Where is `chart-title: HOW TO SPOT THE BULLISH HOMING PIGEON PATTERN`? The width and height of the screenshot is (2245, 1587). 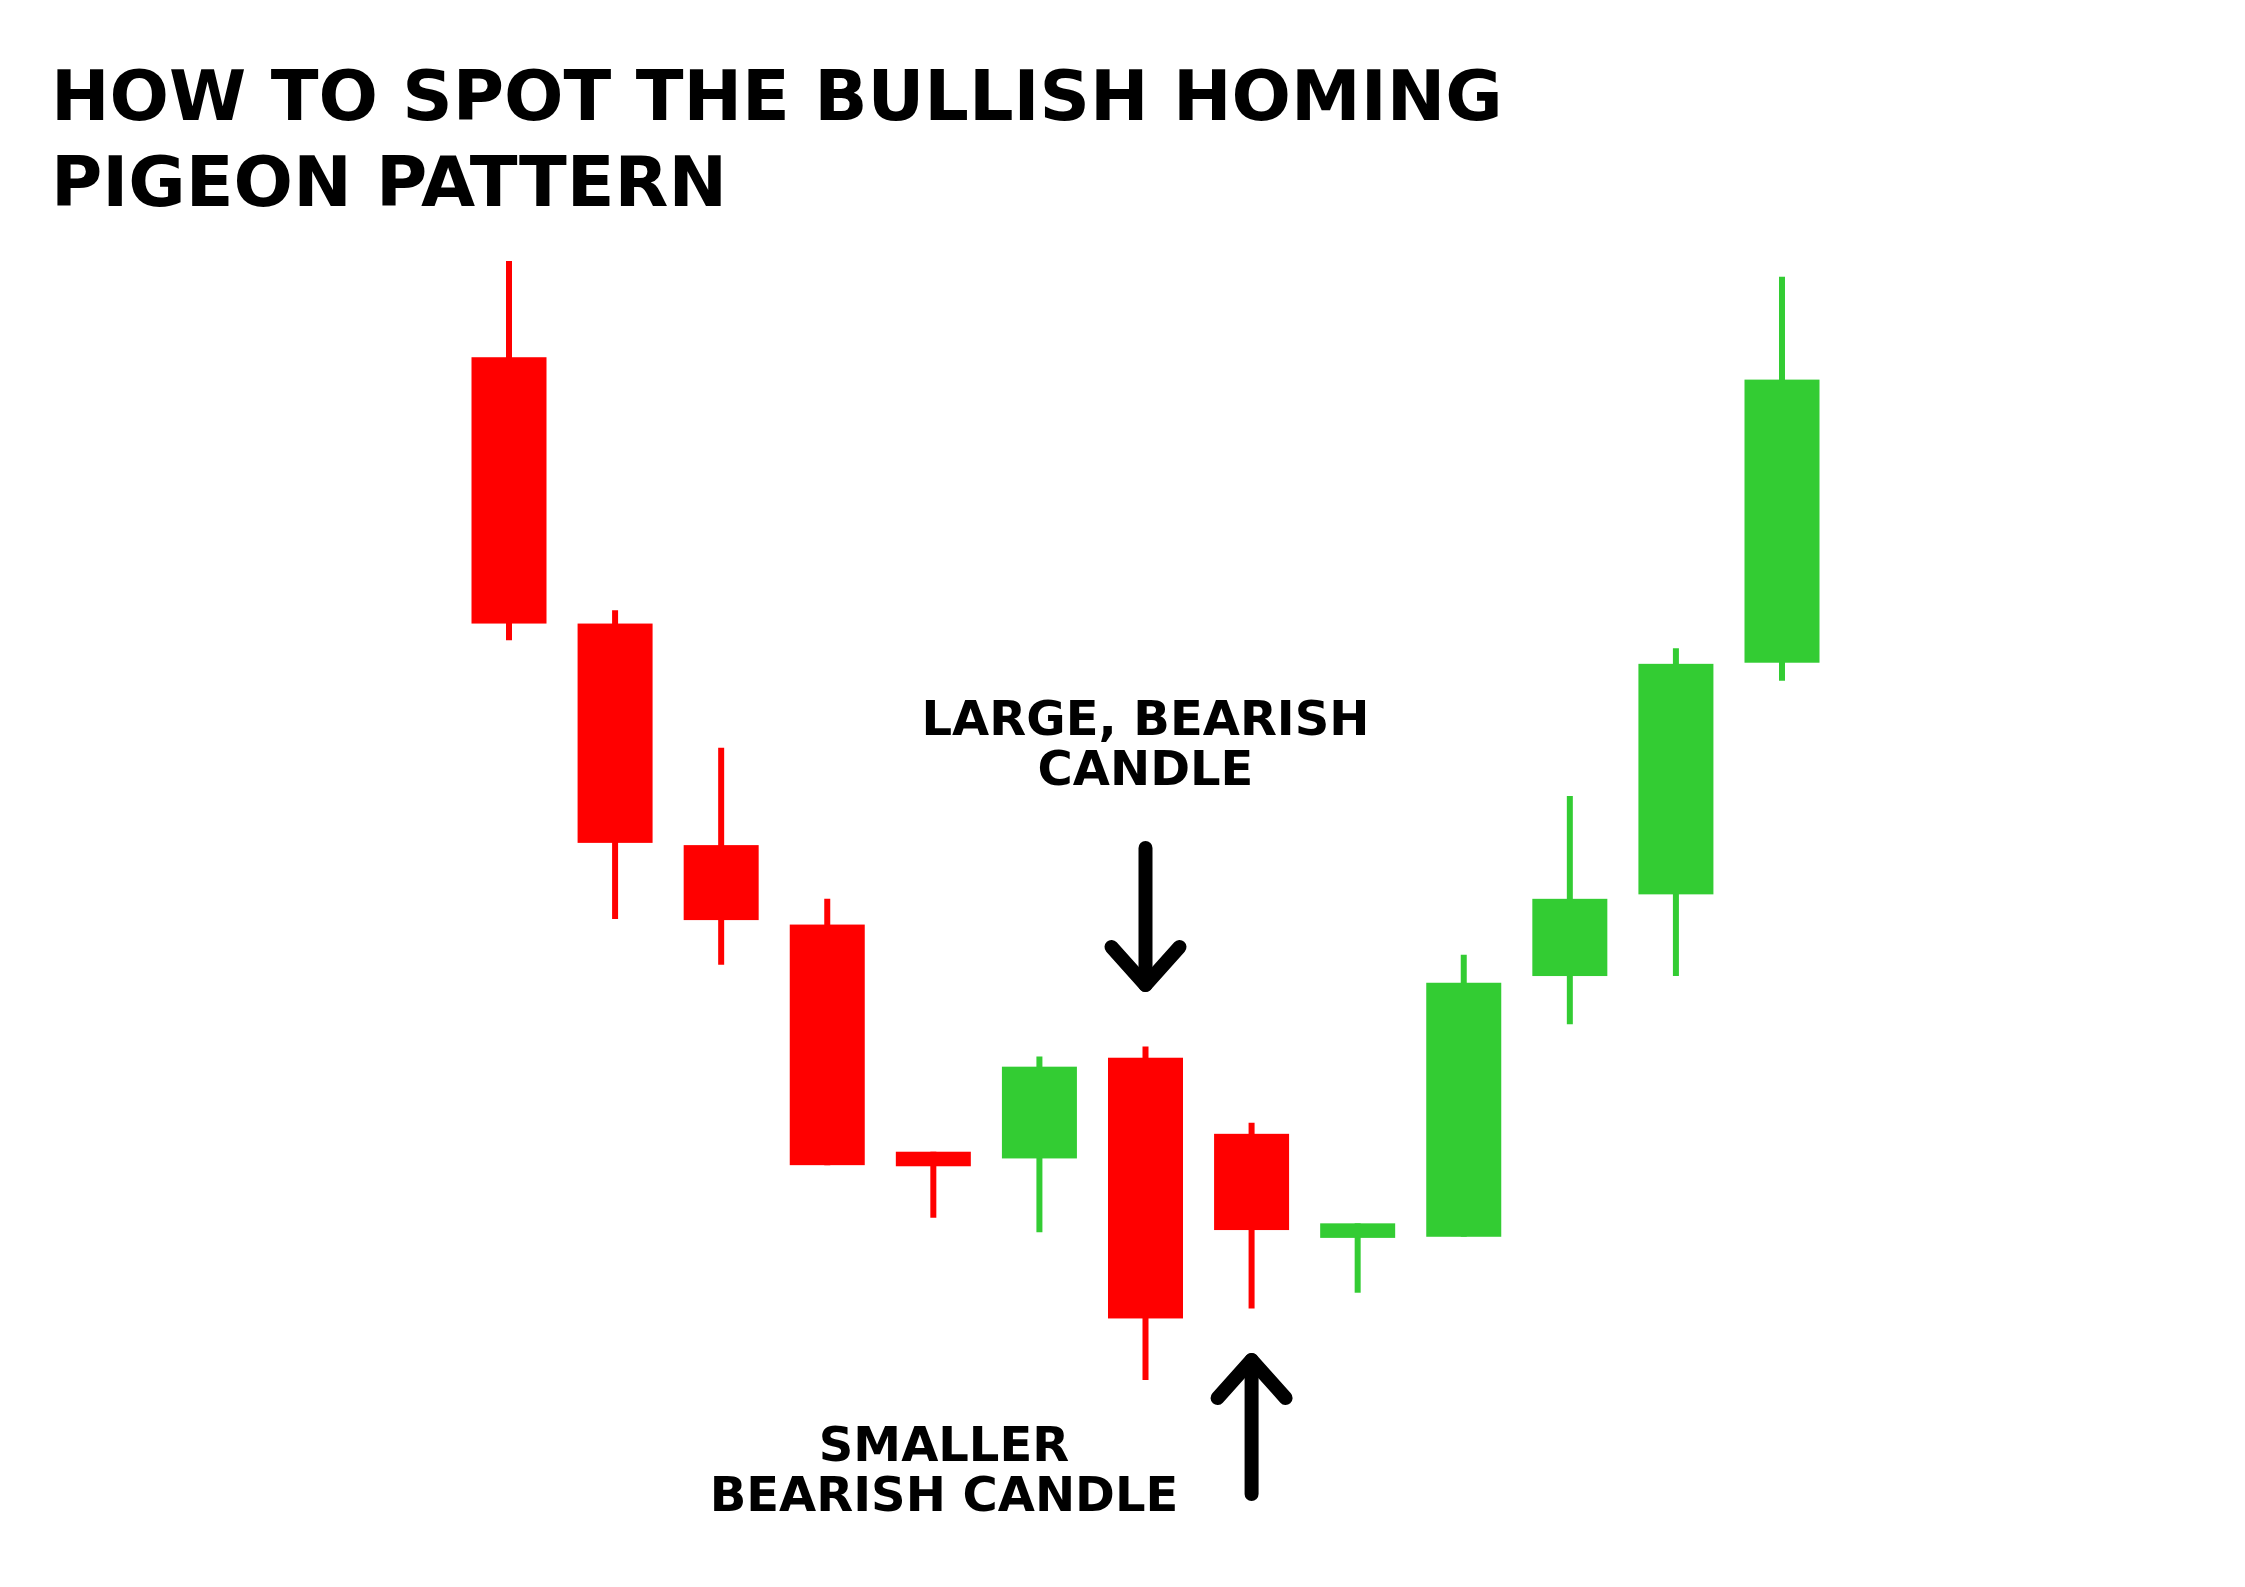 chart-title: HOW TO SPOT THE BULLISH HOMING PIGEON PATTERN is located at coordinates (777, 139).